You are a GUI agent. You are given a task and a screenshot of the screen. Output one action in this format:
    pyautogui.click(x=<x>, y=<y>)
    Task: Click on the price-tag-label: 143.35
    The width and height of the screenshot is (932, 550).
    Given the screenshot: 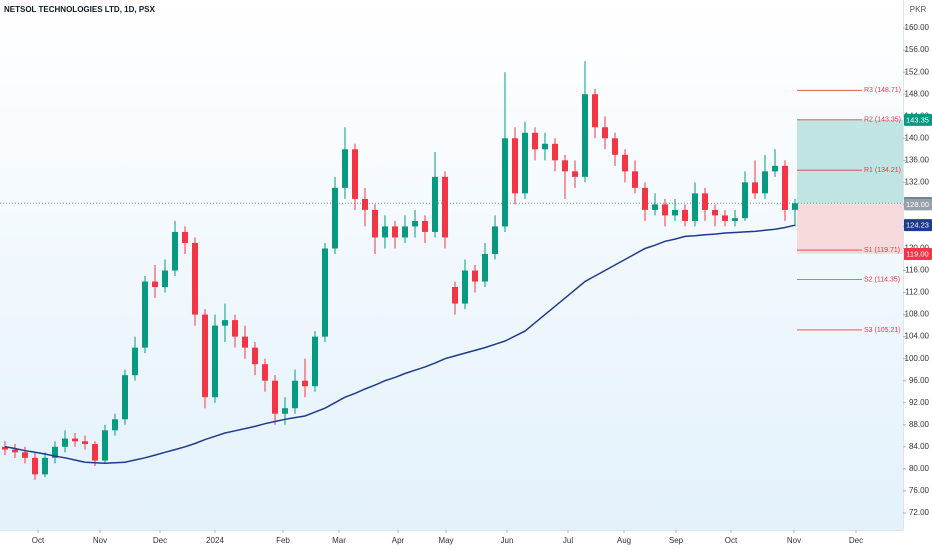 What is the action you would take?
    pyautogui.click(x=917, y=119)
    